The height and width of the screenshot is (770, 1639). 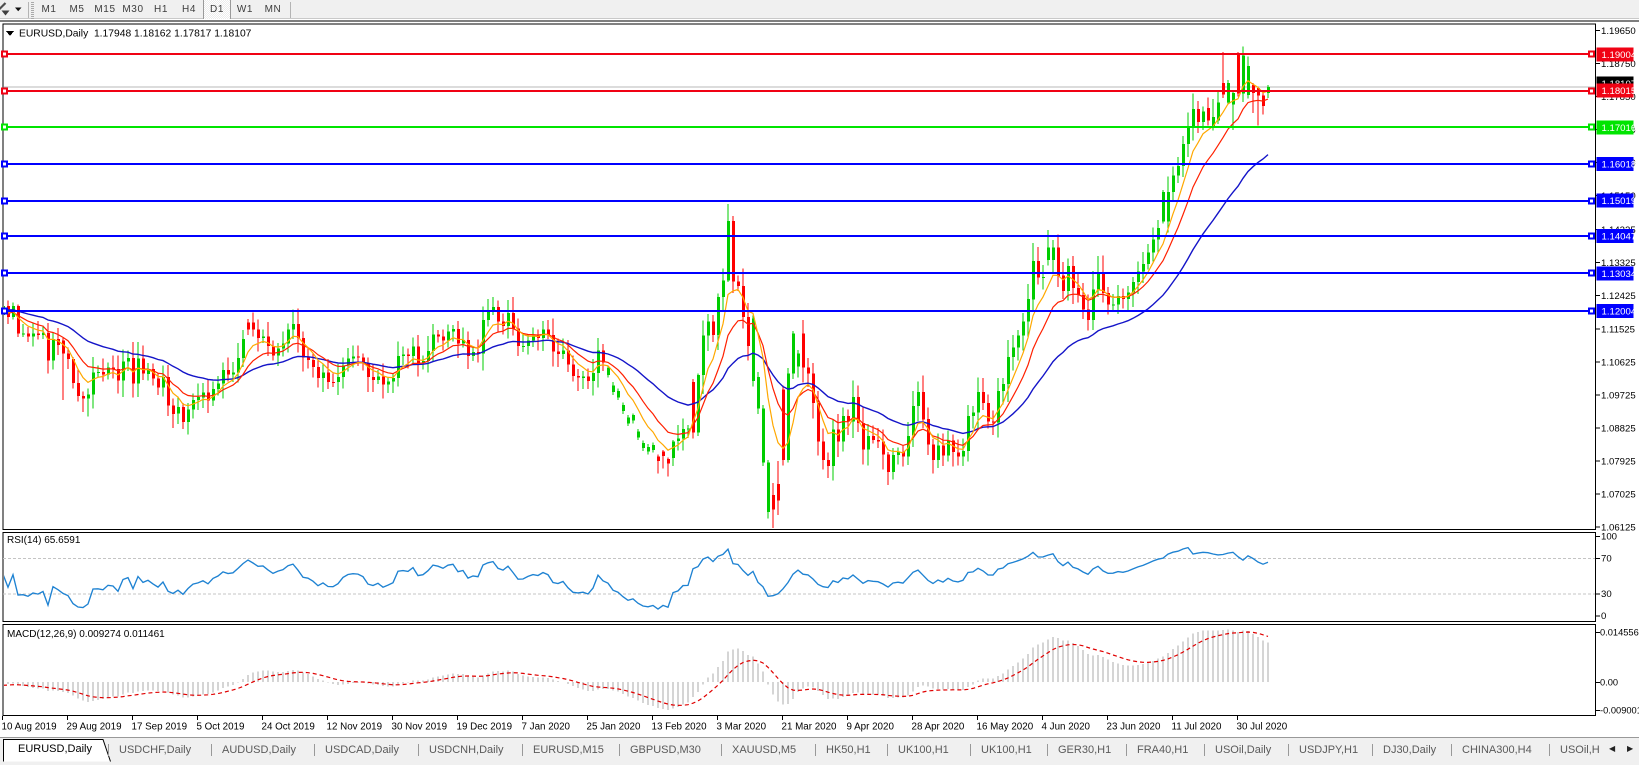 What do you see at coordinates (288, 727) in the screenshot?
I see `svg-text: 24 Oct 2019` at bounding box center [288, 727].